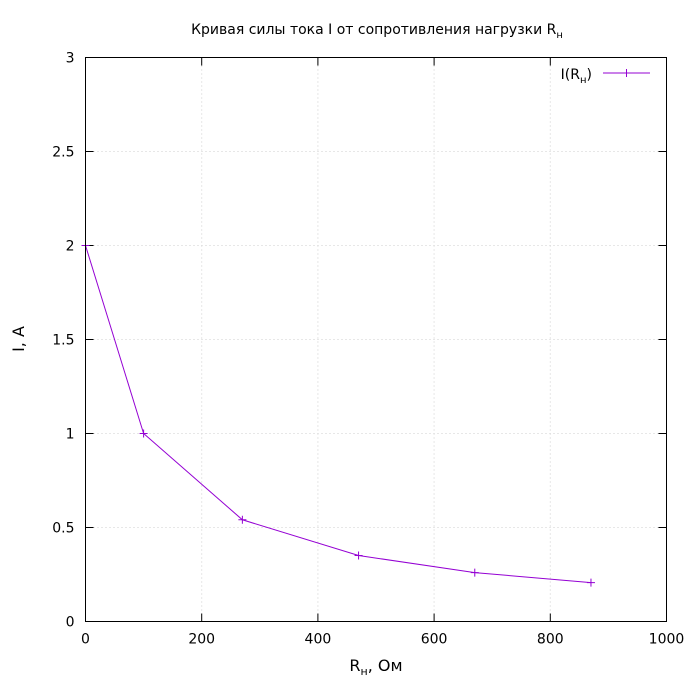  Describe the element at coordinates (201, 640) in the screenshot. I see `x-tick-label: 200` at that location.